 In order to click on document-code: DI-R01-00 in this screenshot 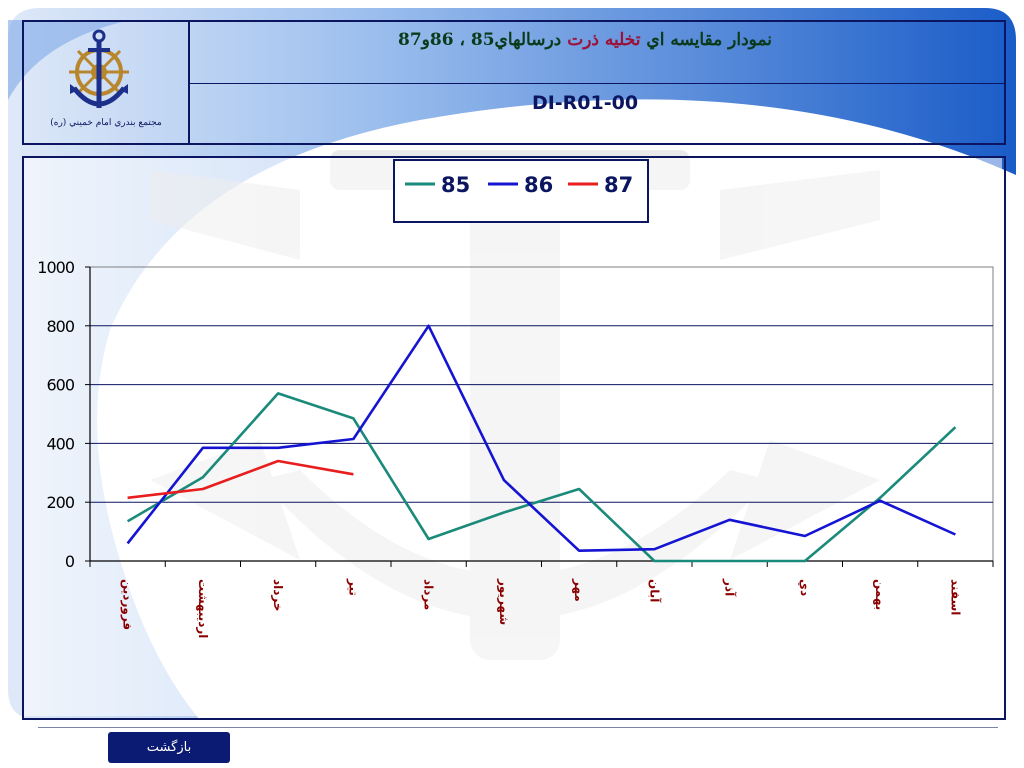, I will do `click(585, 103)`.